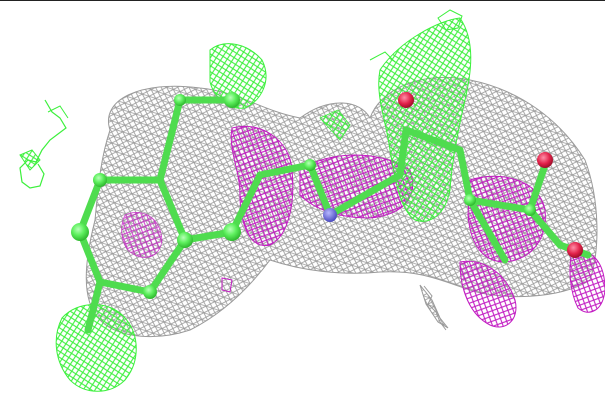 This screenshot has height=403, width=605. What do you see at coordinates (435, 308) in the screenshot?
I see `grey-fragment` at bounding box center [435, 308].